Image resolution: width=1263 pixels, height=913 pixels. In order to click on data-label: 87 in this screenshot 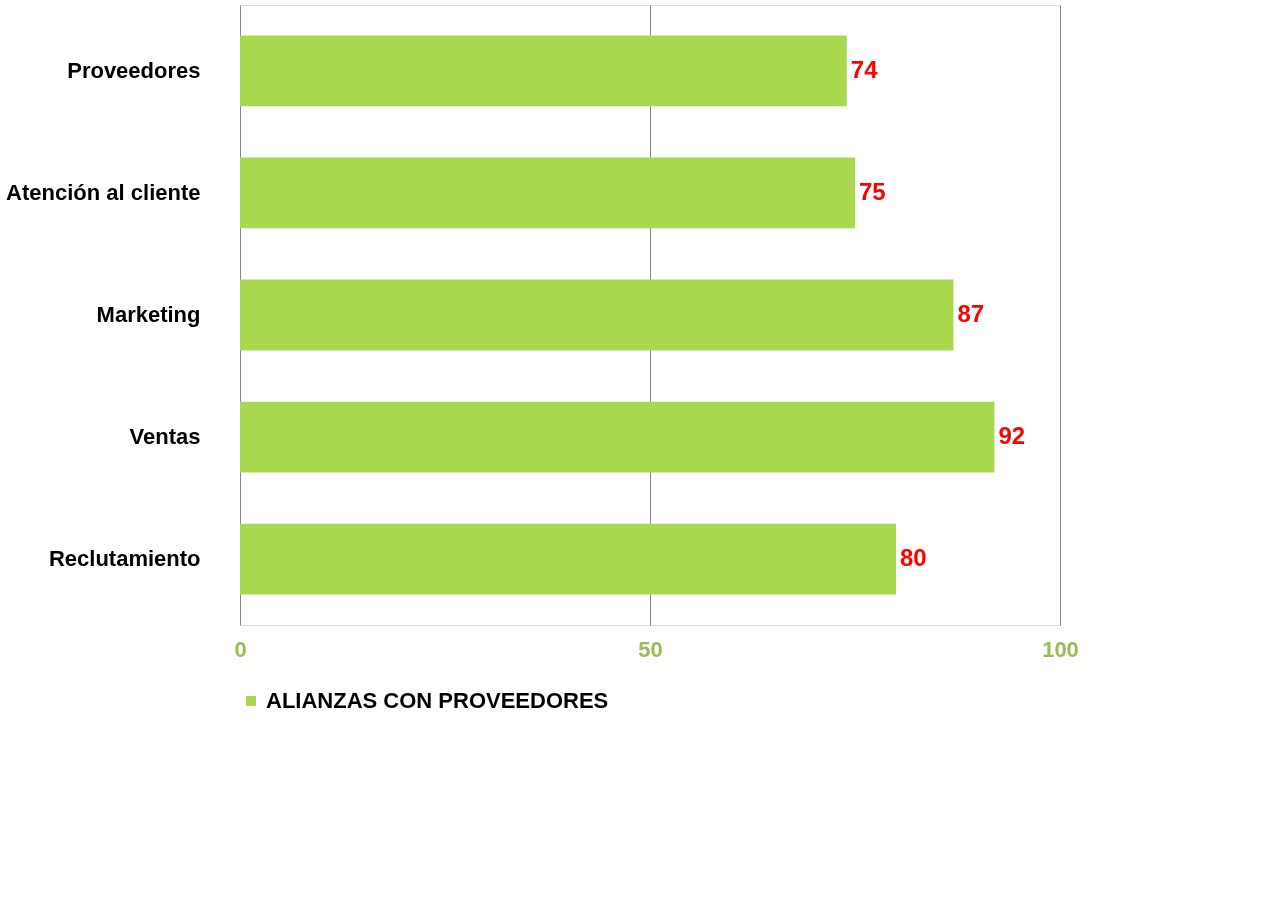, I will do `click(971, 313)`.